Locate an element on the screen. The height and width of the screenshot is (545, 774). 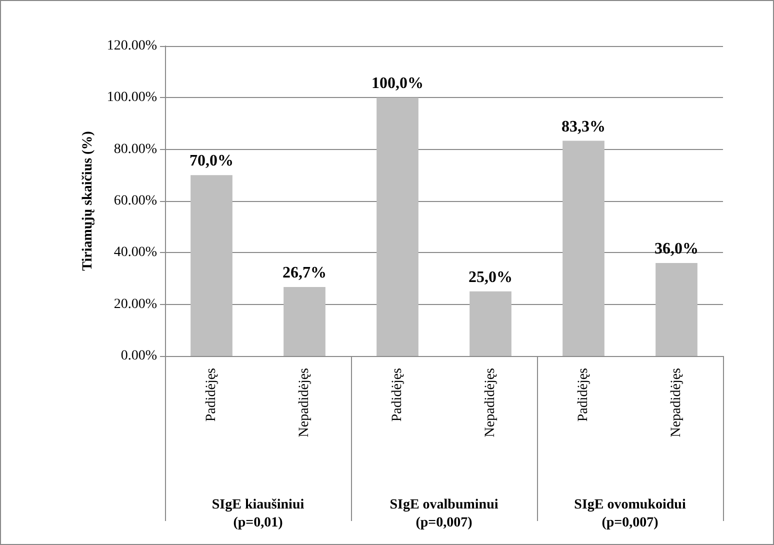
text: SIgE ovalbuminui (p=0,007) is located at coordinates (444, 514).